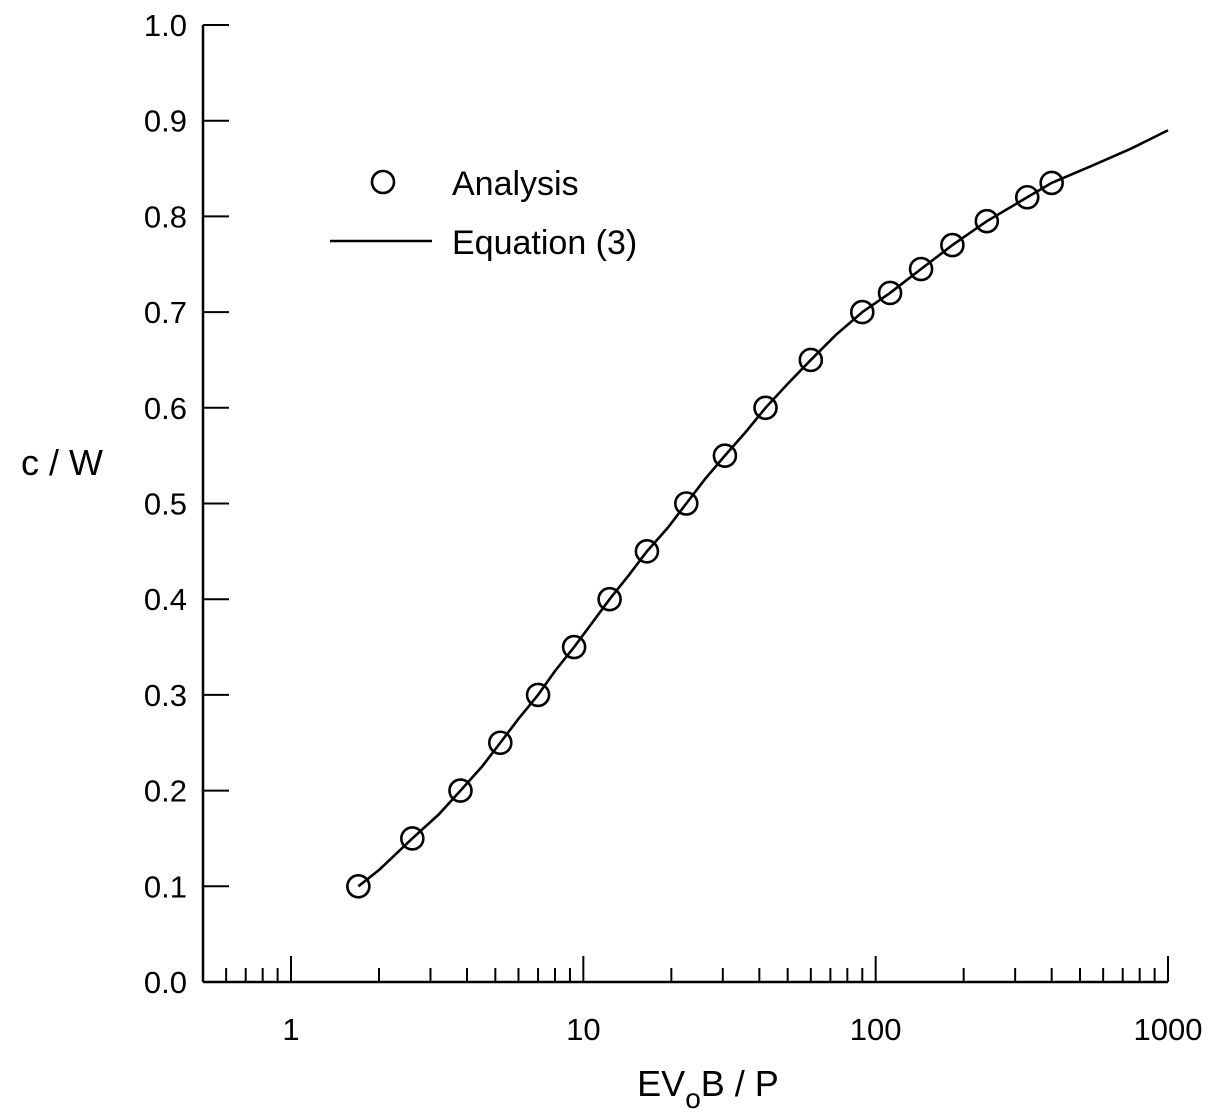  Describe the element at coordinates (165, 408) in the screenshot. I see `y-tick-label-0.6: 0.6` at that location.